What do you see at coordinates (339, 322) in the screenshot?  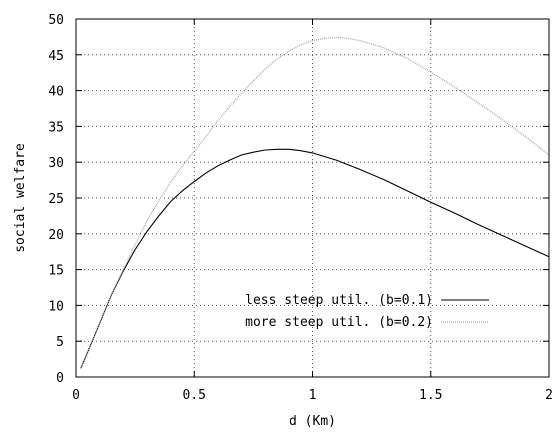 I see `legend-label-more-steep: more steep util. (b=0.2)` at bounding box center [339, 322].